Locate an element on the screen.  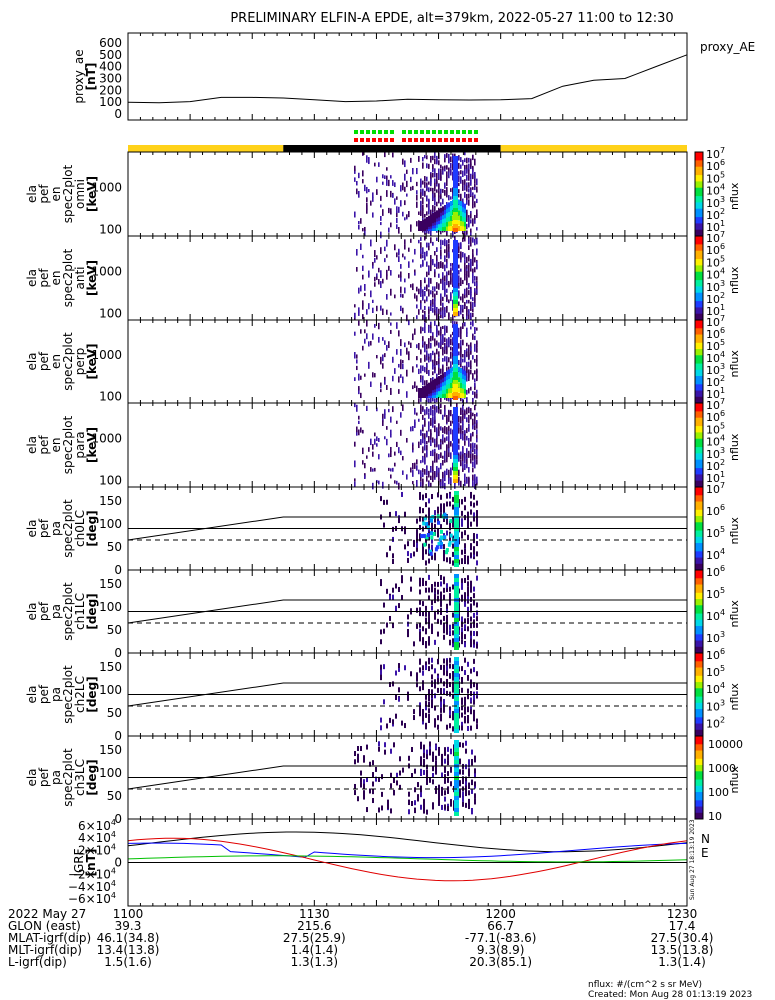
y-tick-exponent: 4 is located at coordinates (113, 895).